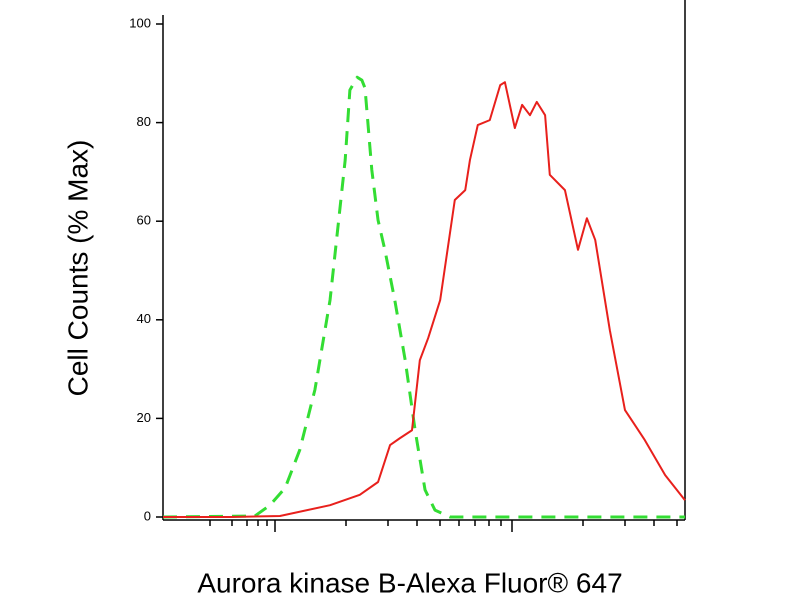 The image size is (800, 600). I want to click on y-tick-label: 100, so click(140, 22).